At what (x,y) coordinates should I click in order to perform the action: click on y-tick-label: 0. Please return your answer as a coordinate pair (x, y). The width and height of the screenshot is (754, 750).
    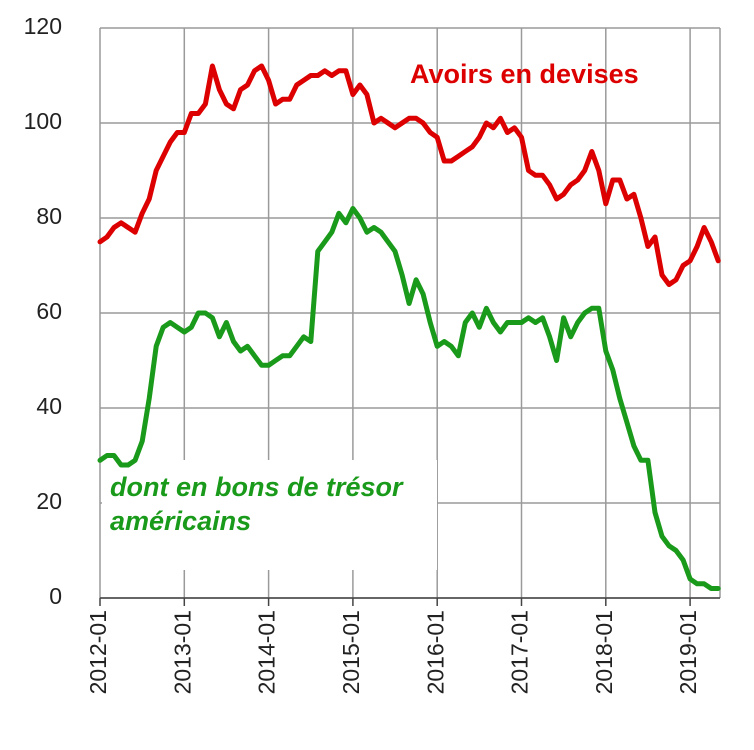
    Looking at the image, I should click on (55, 596).